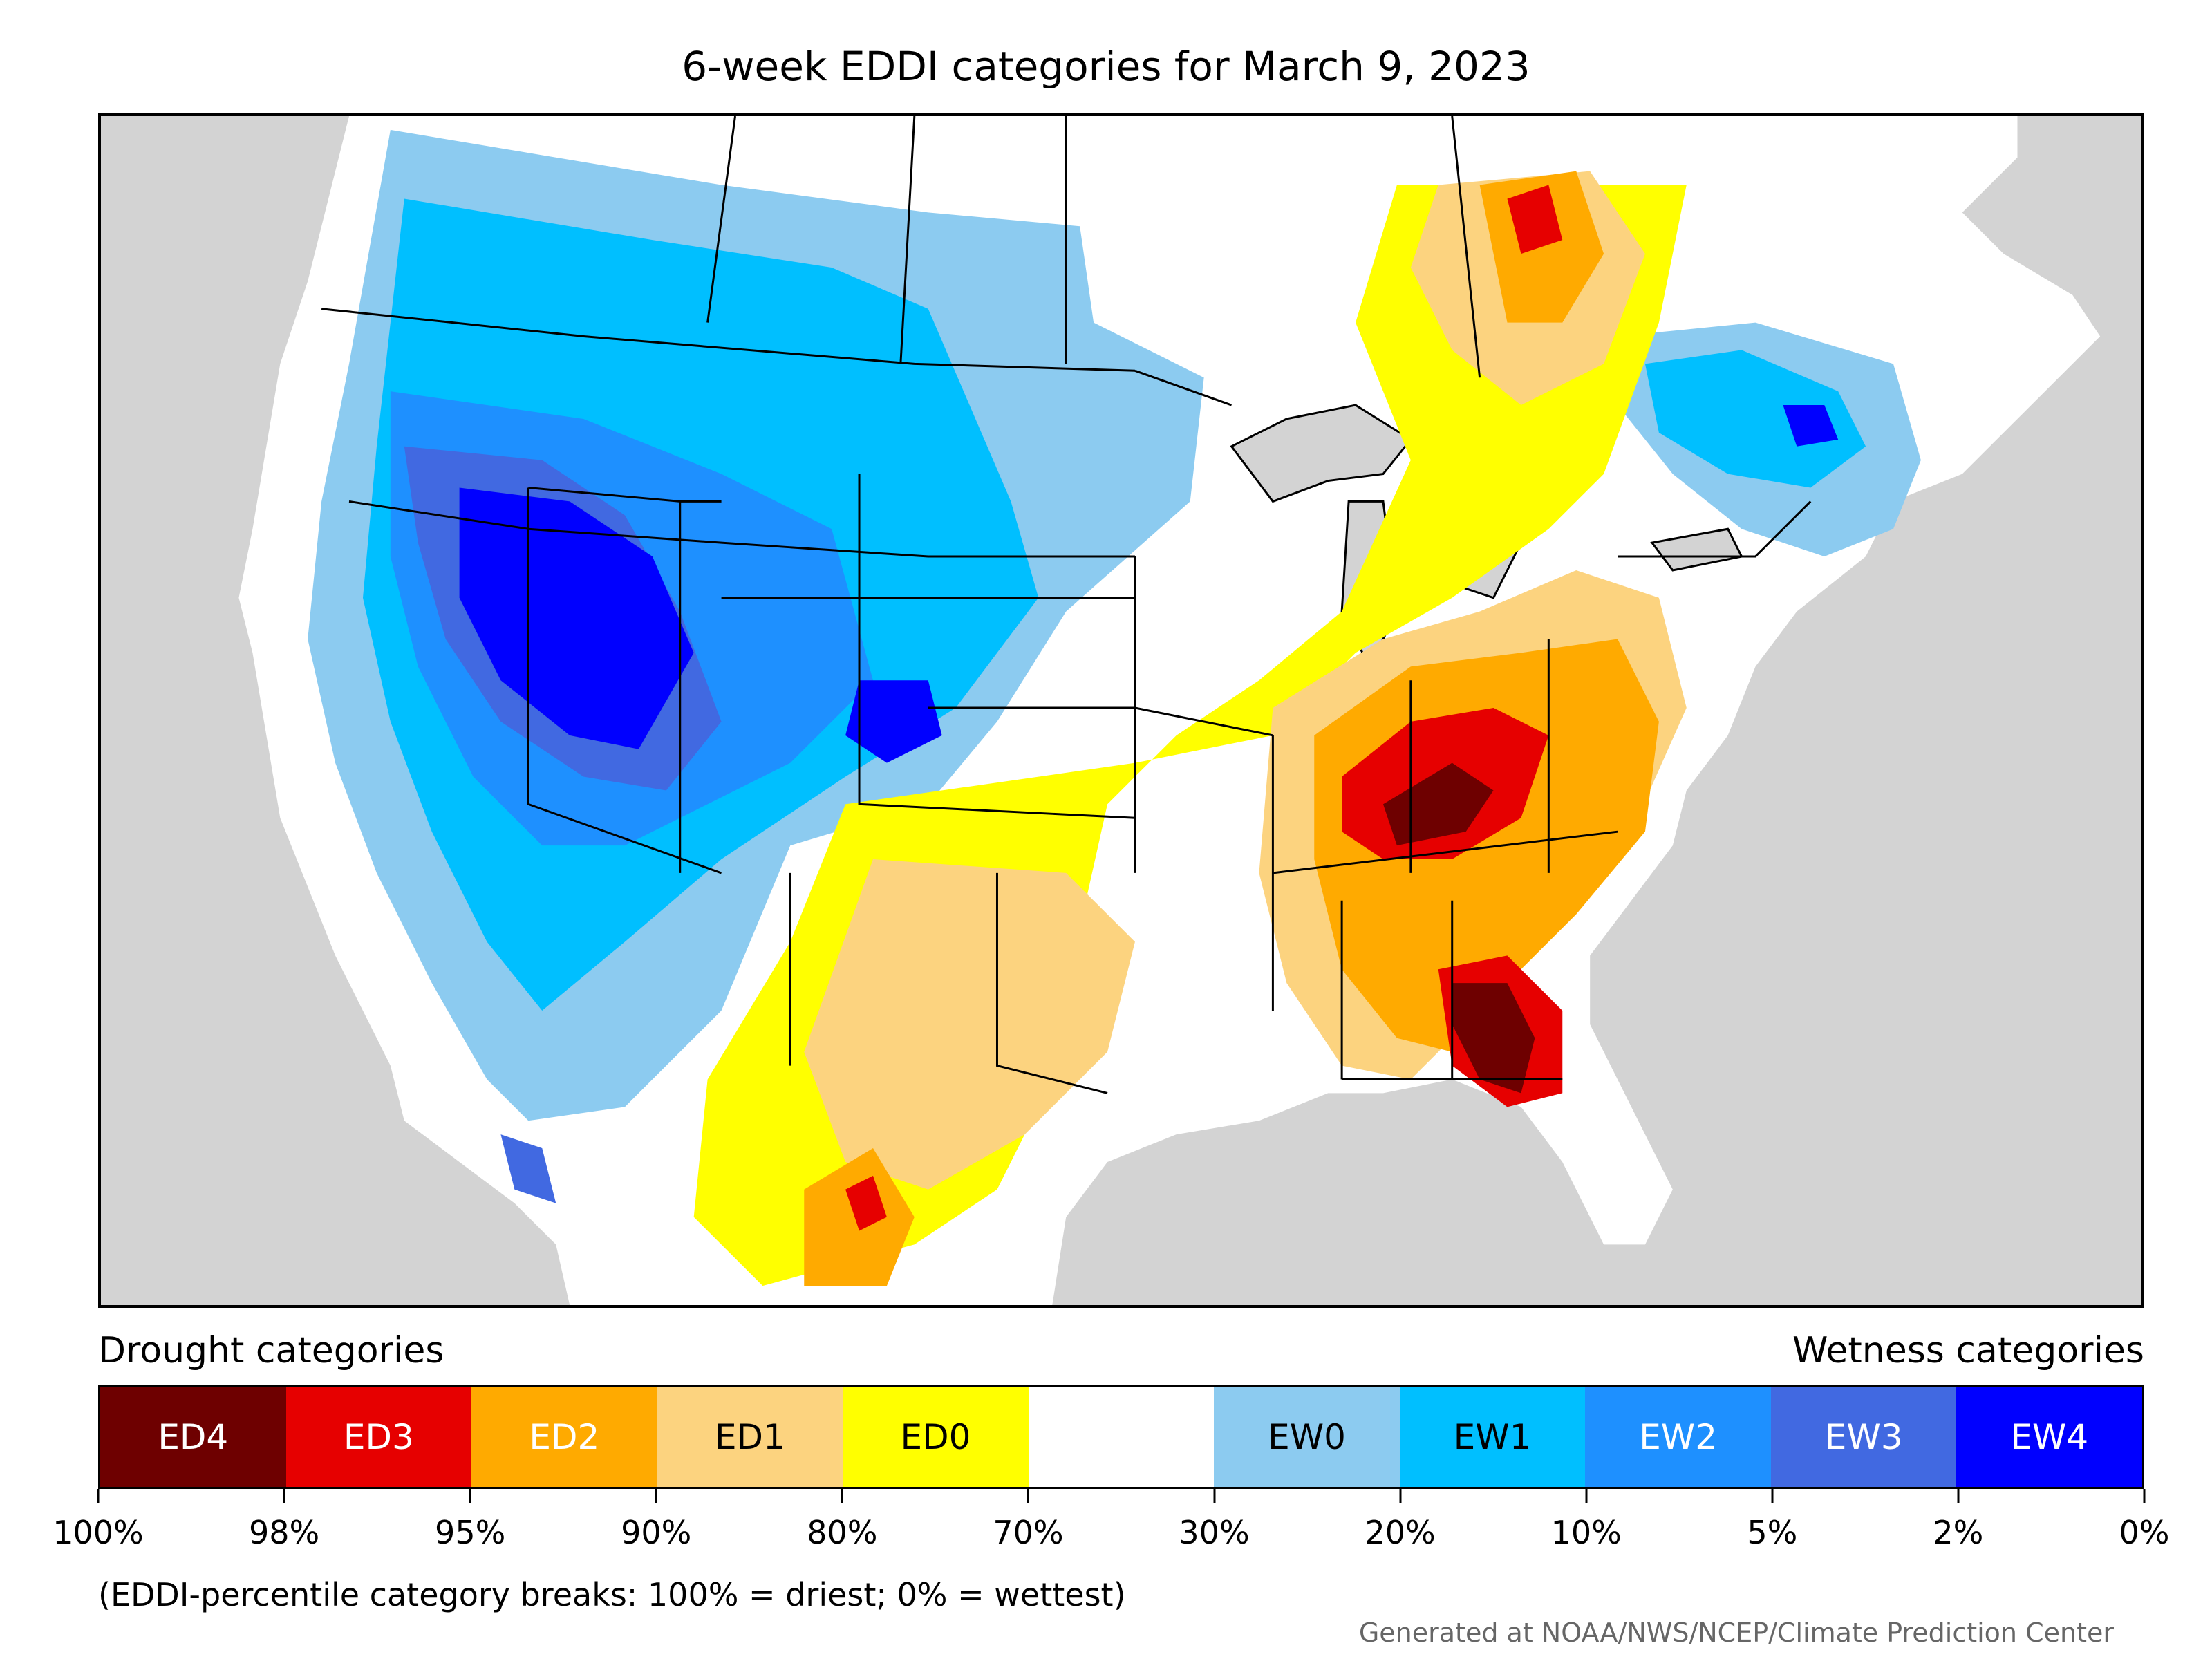 The height and width of the screenshot is (1659, 2212). Describe the element at coordinates (936, 1437) in the screenshot. I see `legend-cell-ed0: ED0` at that location.